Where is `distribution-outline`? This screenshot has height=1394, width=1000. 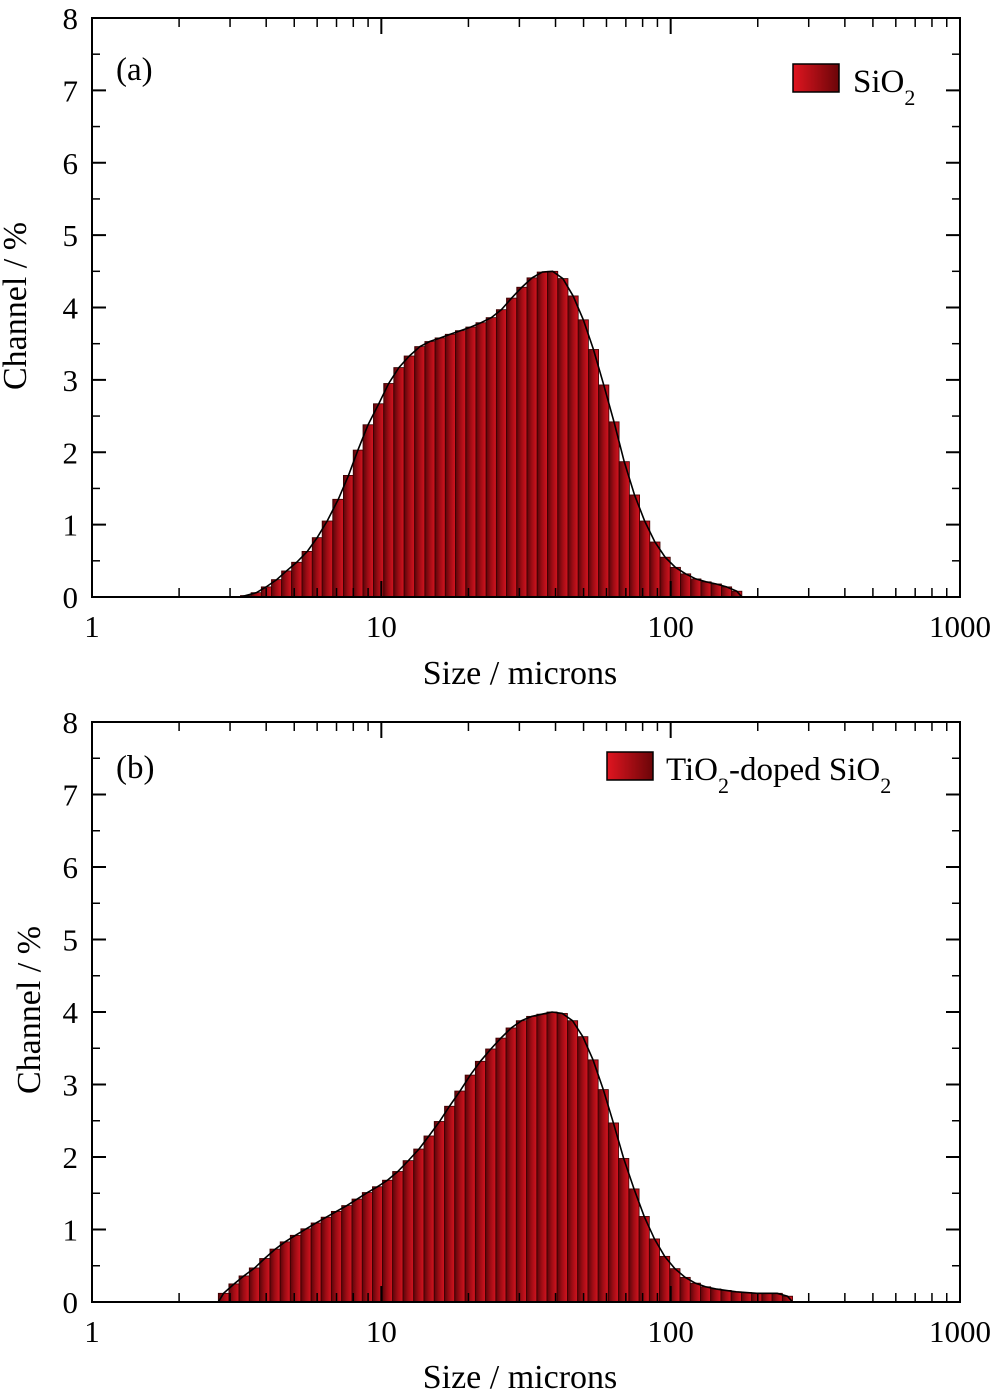
distribution-outline is located at coordinates (505, 1157).